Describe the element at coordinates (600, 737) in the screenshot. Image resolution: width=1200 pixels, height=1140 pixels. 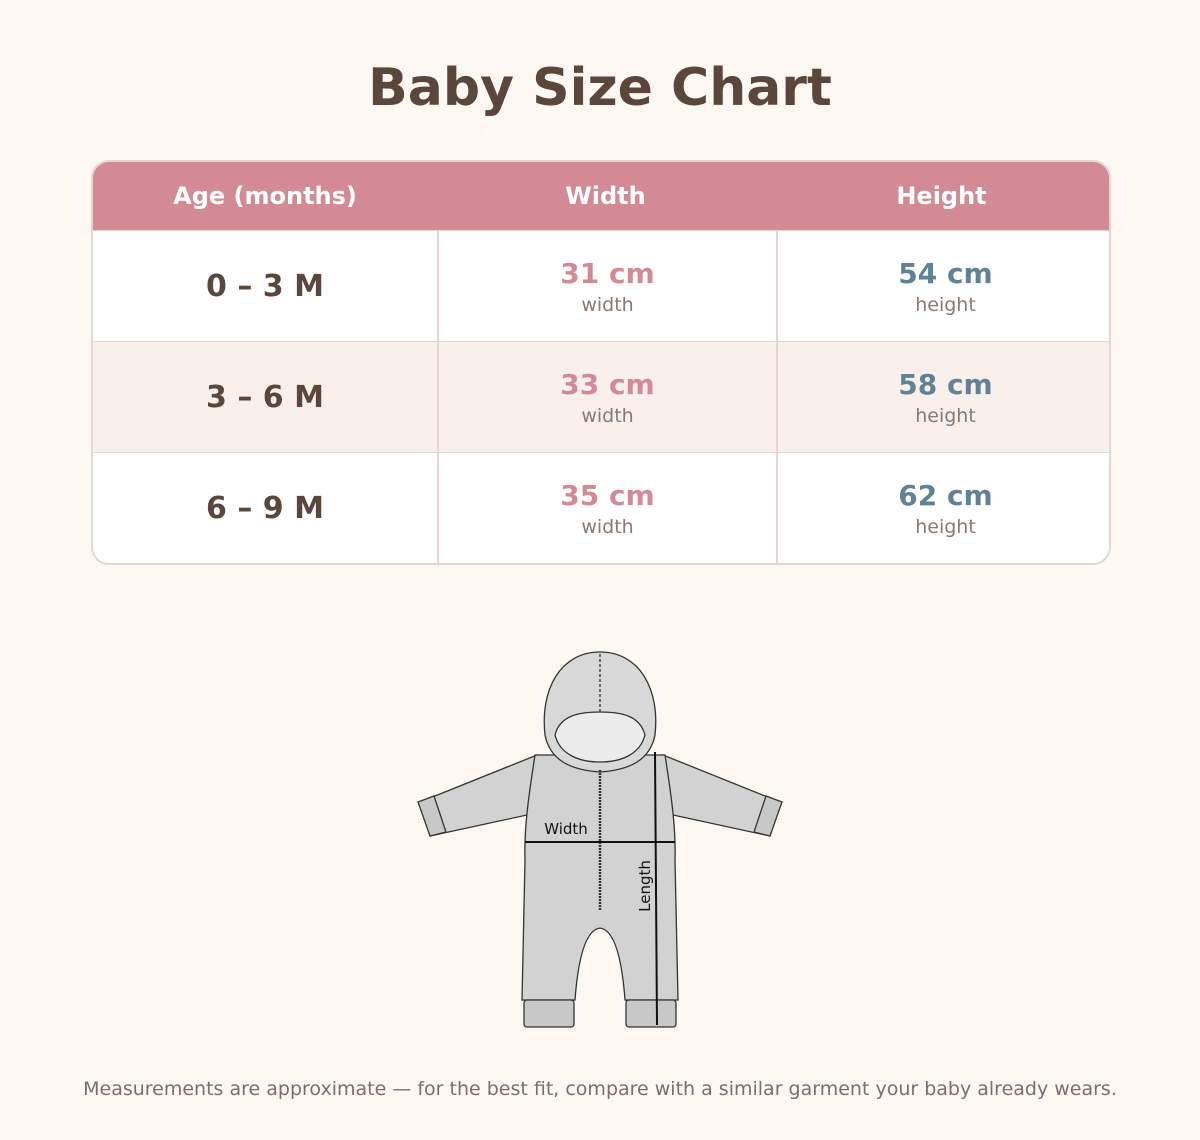
I see `hood-opening` at that location.